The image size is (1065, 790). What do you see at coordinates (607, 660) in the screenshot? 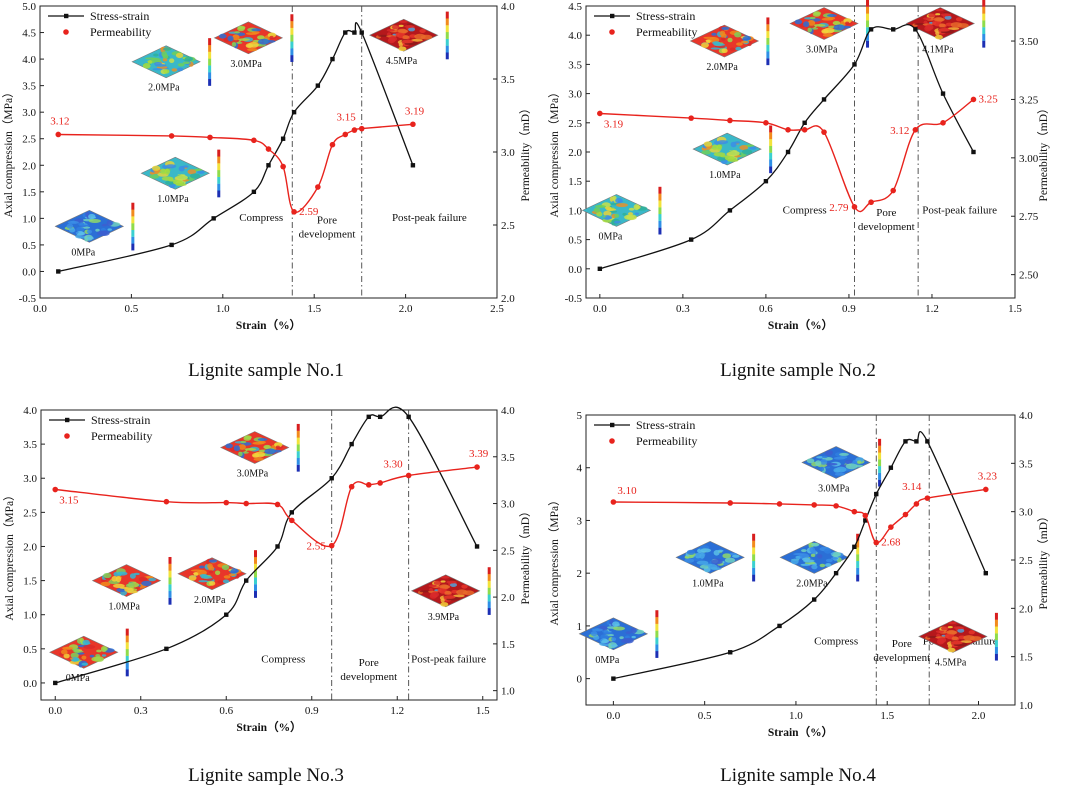
I see `scan-label: 0MPa` at bounding box center [607, 660].